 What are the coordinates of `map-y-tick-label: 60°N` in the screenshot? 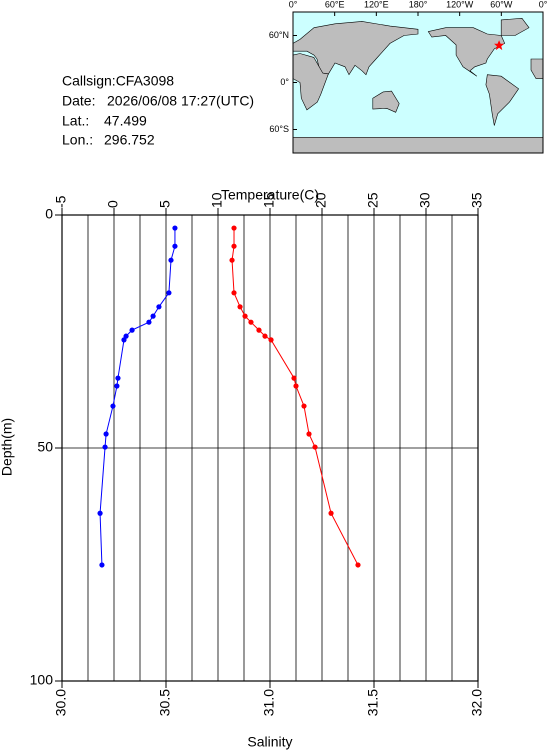 It's located at (279, 35).